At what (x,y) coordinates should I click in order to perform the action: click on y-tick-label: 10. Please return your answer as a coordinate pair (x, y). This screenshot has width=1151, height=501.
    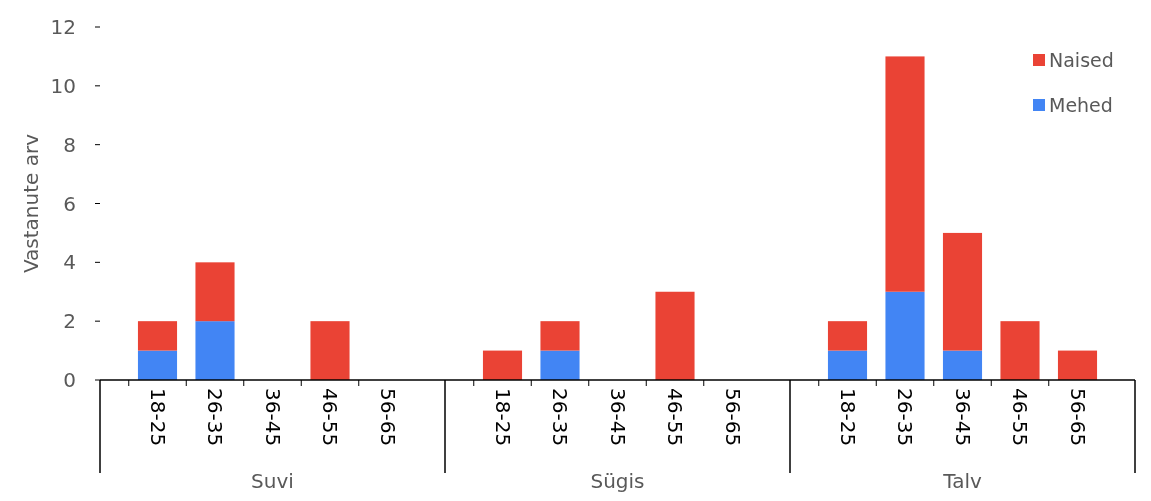
    Looking at the image, I should click on (63, 85).